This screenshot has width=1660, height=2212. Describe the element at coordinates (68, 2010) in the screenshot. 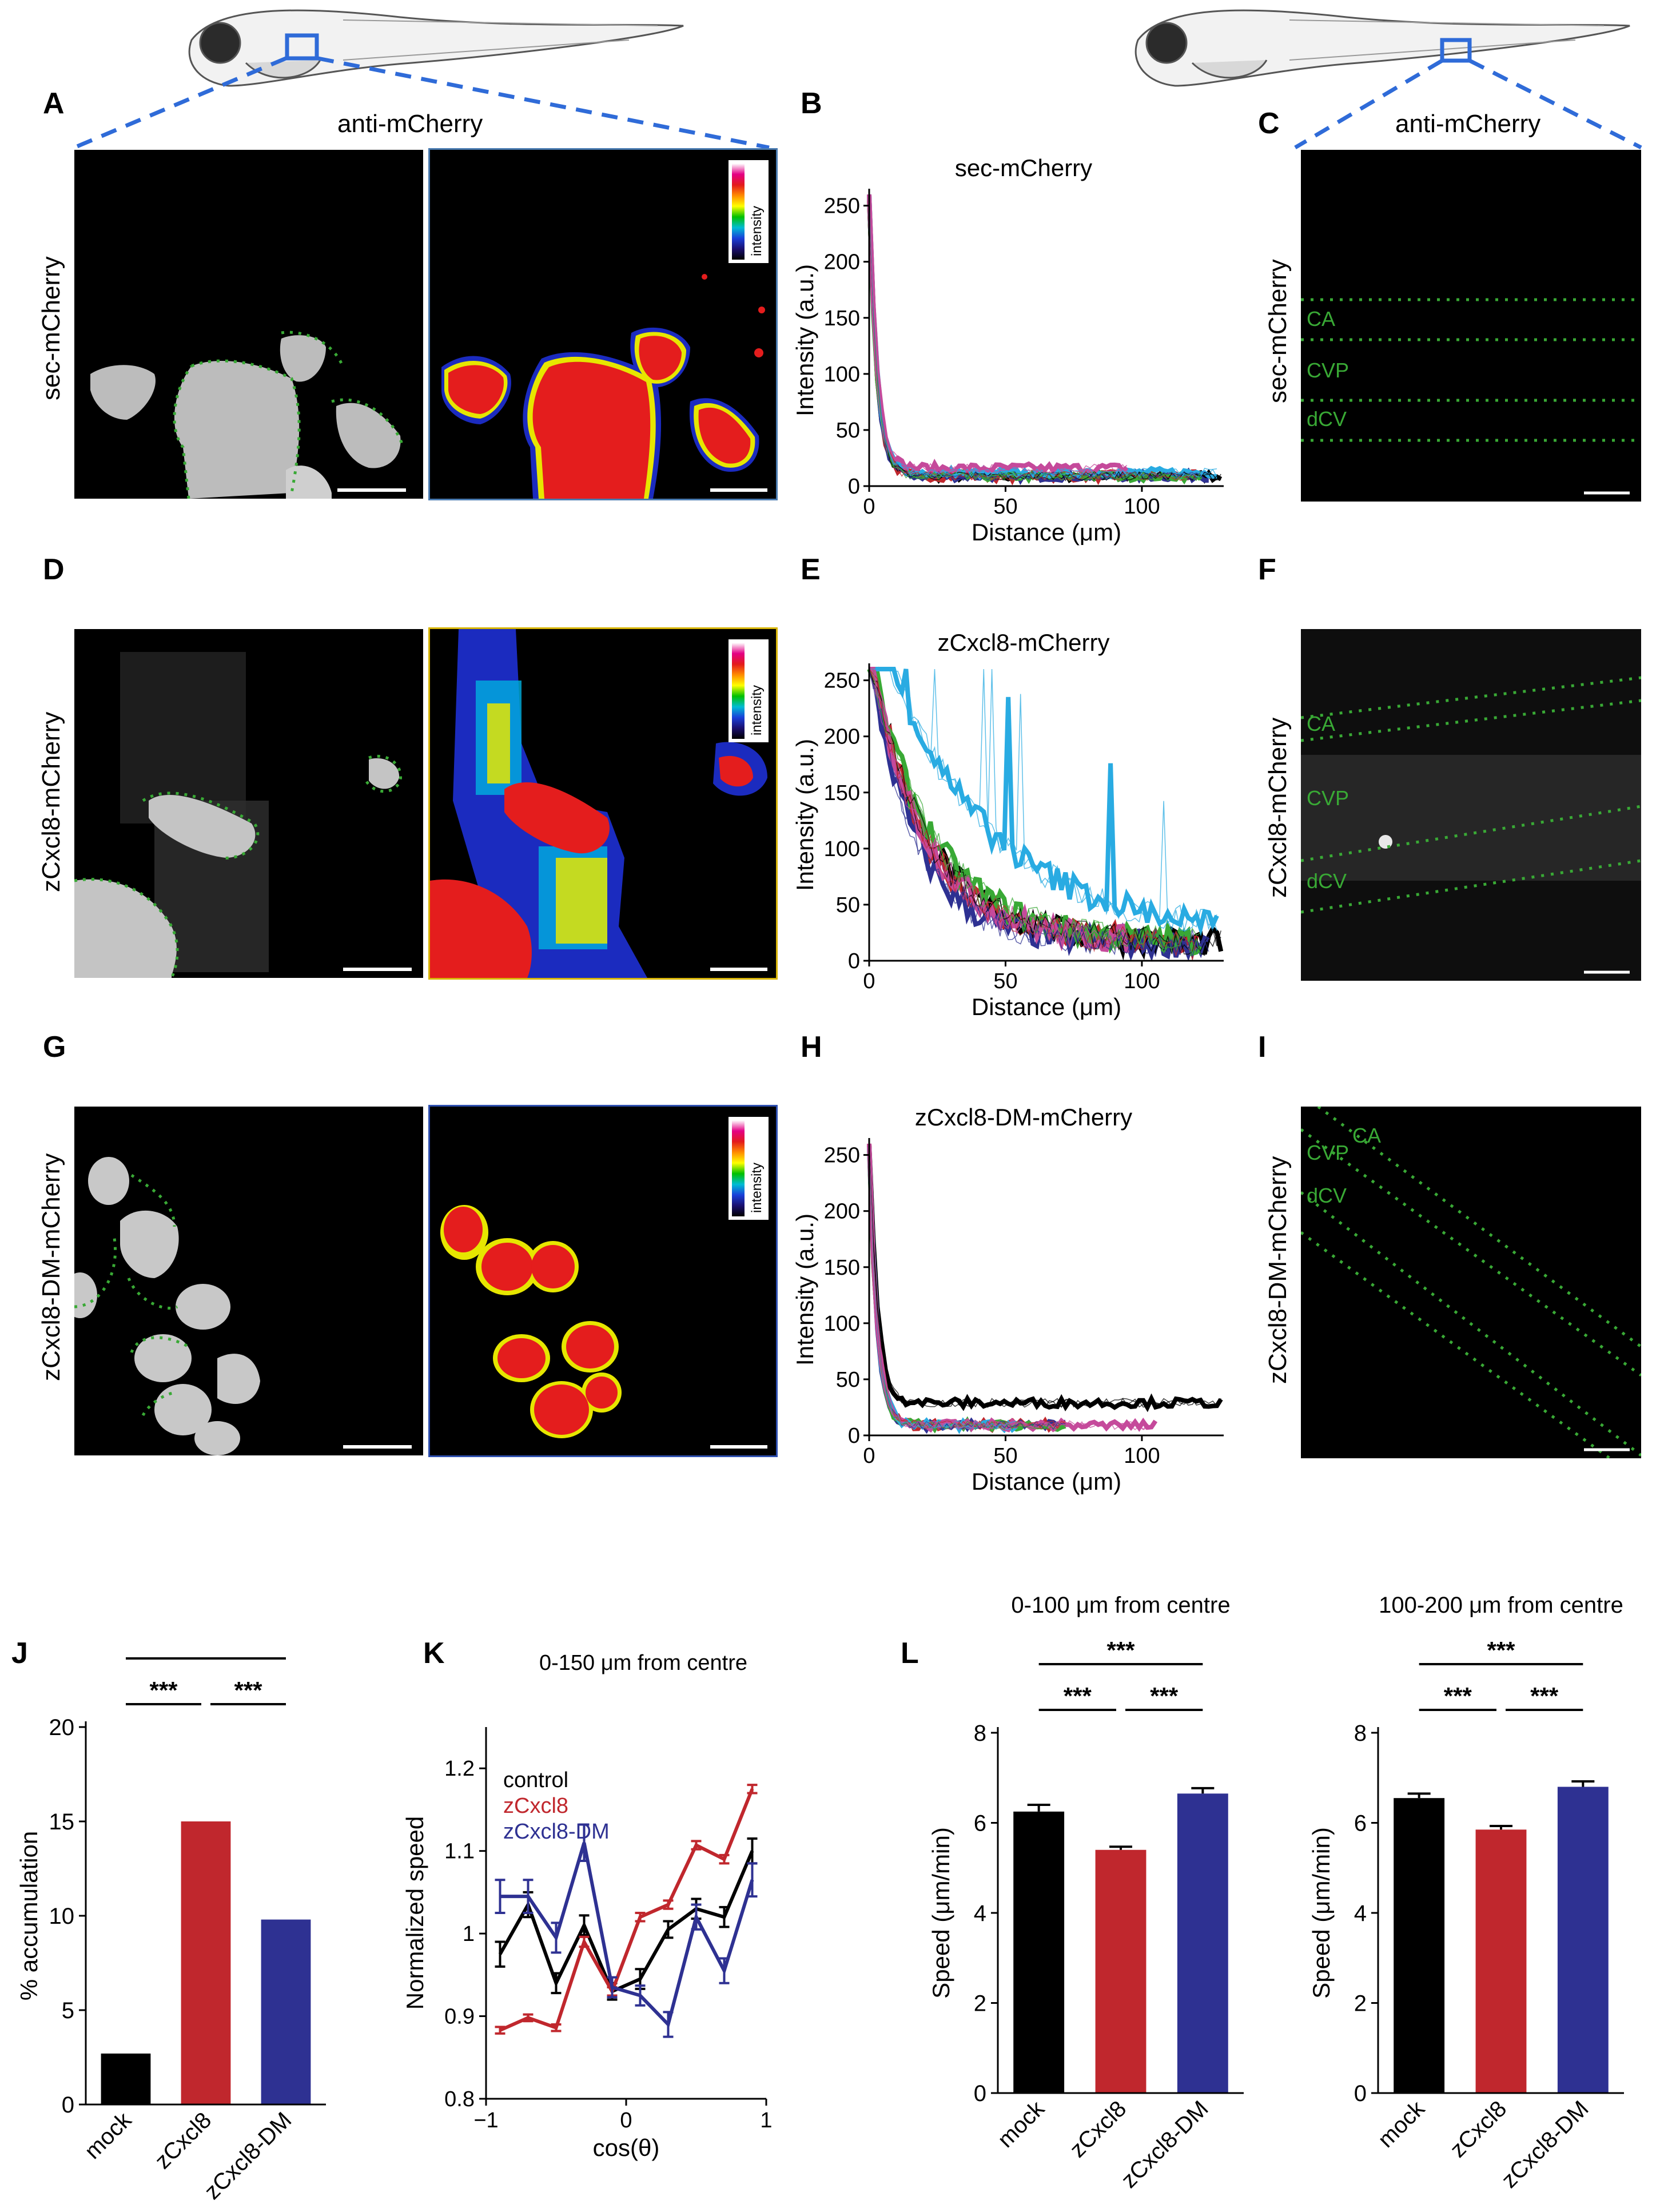

I see `y-tick-label: 5` at that location.